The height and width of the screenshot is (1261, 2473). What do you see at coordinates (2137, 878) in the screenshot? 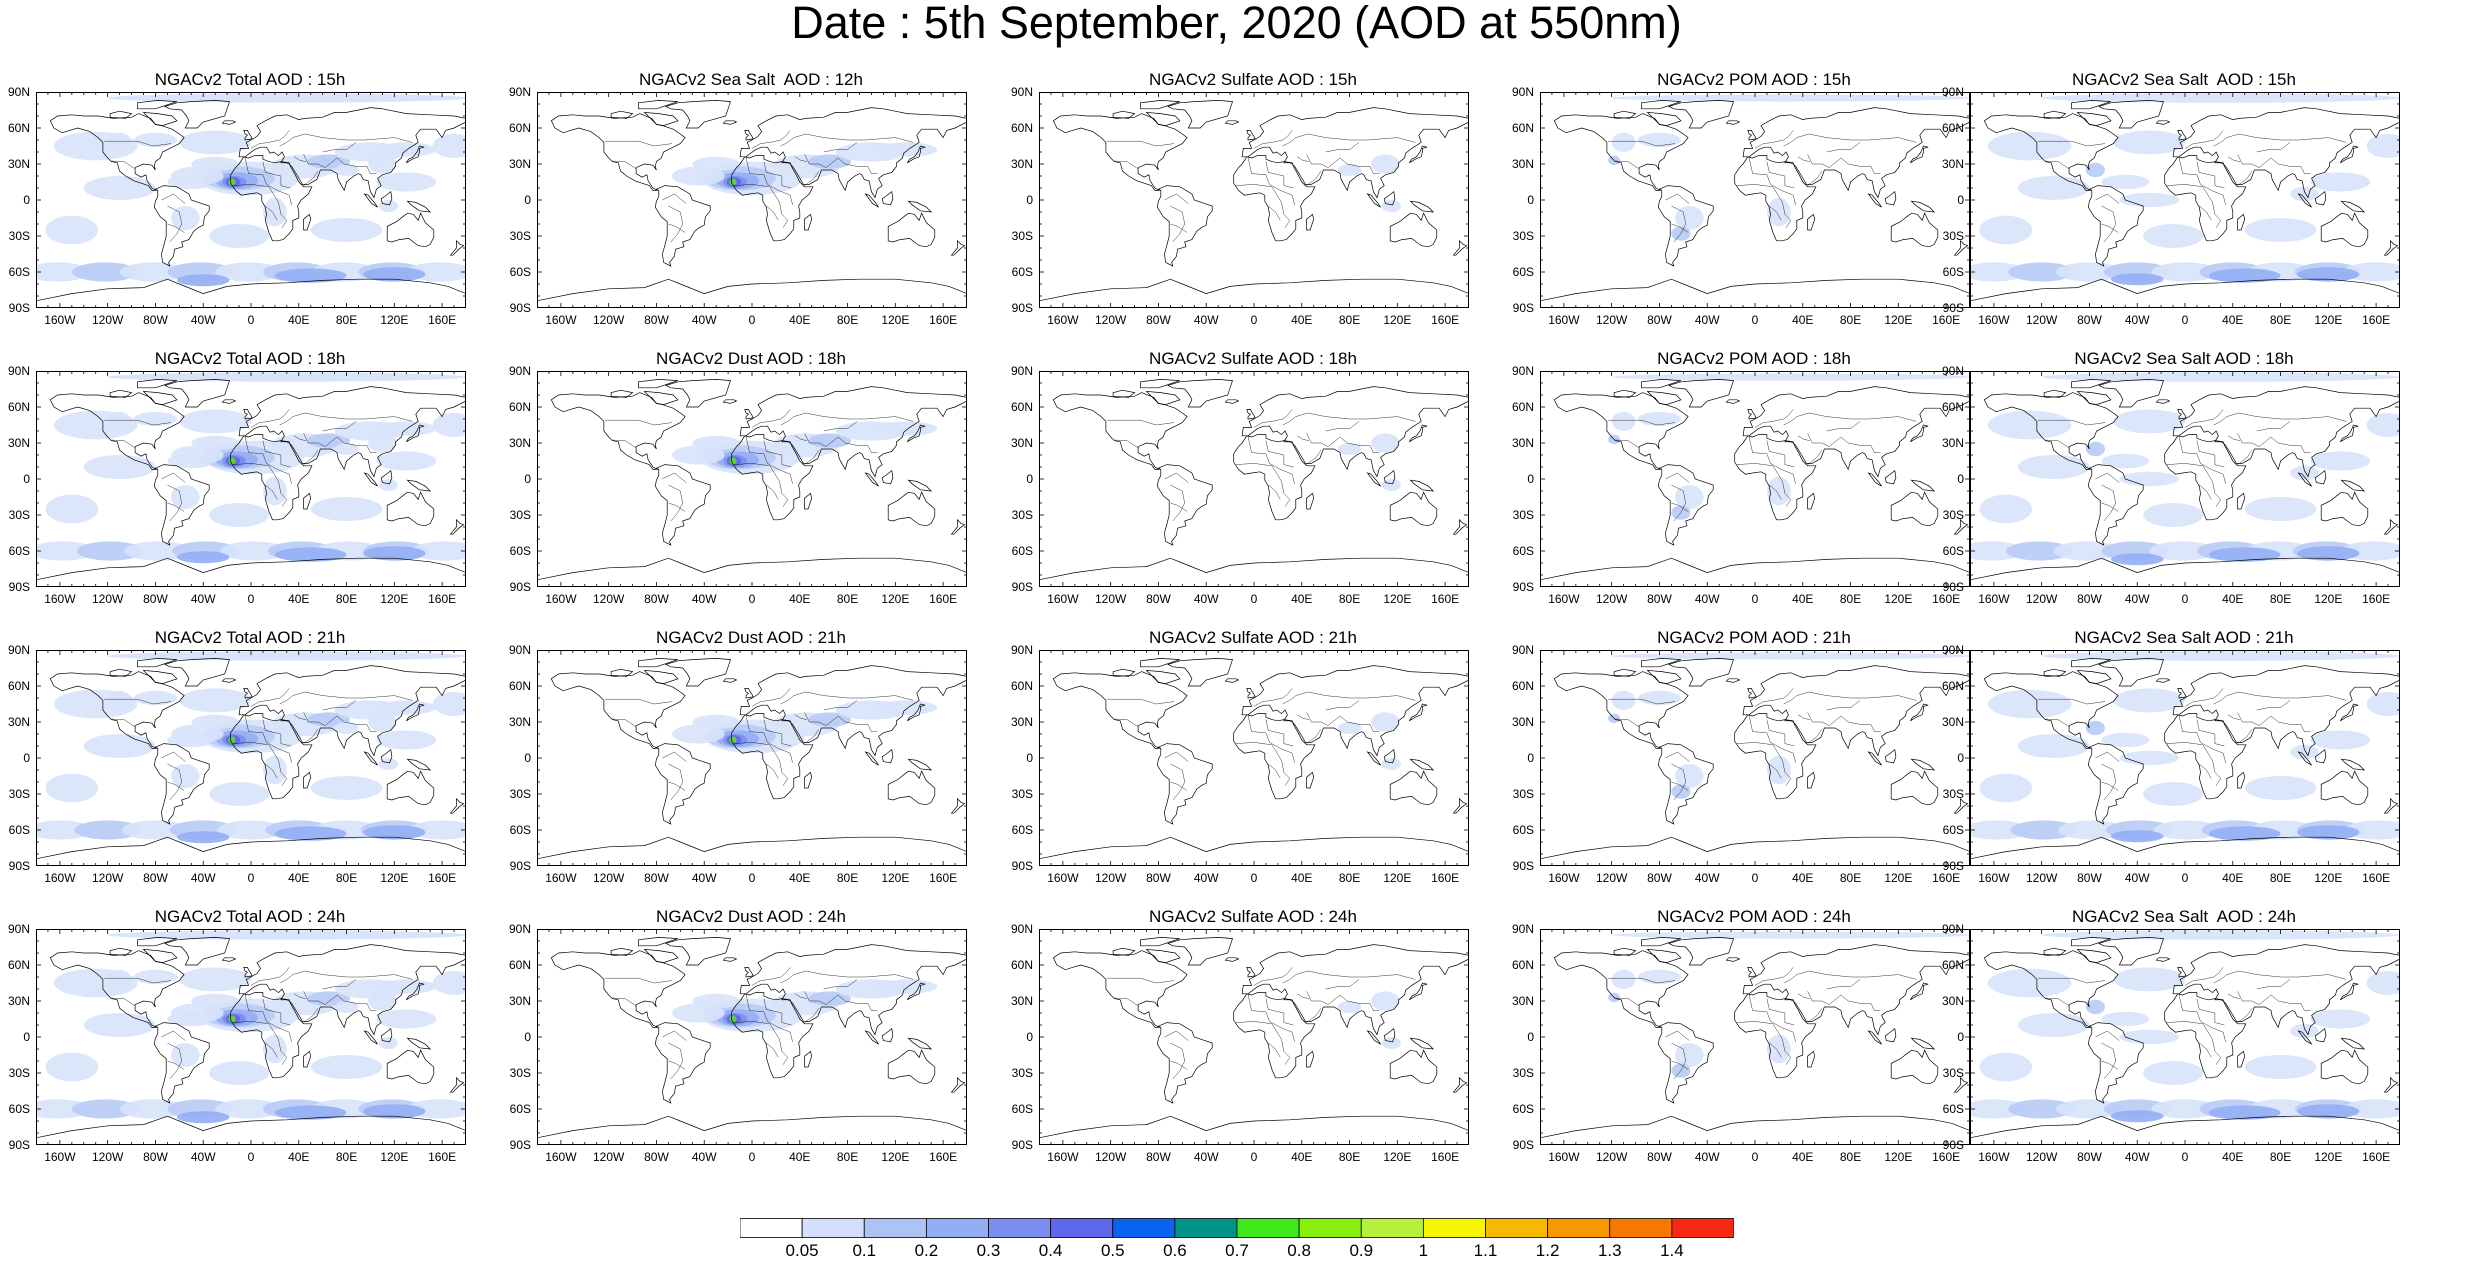
I see `longitude-label: 40W` at bounding box center [2137, 878].